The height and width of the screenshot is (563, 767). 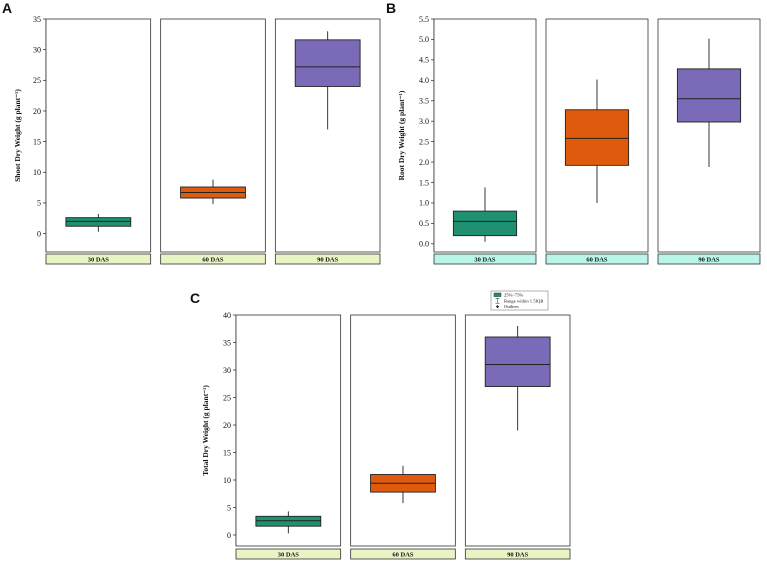 I want to click on y-tick-label: 4.0, so click(x=424, y=80).